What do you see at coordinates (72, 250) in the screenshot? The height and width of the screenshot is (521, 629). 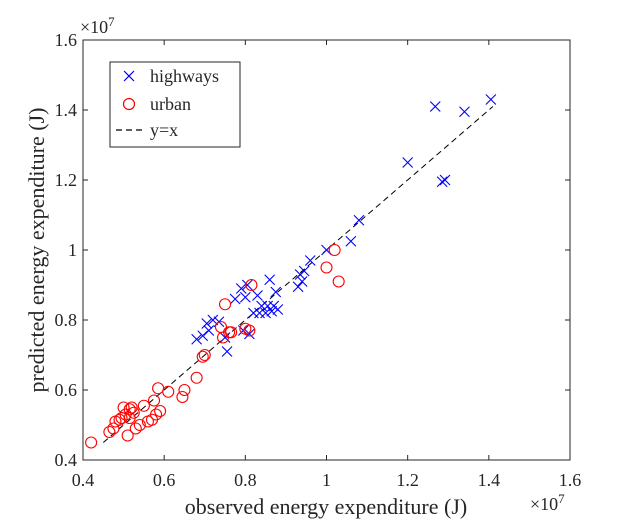 I see `y-tick-label: 1` at bounding box center [72, 250].